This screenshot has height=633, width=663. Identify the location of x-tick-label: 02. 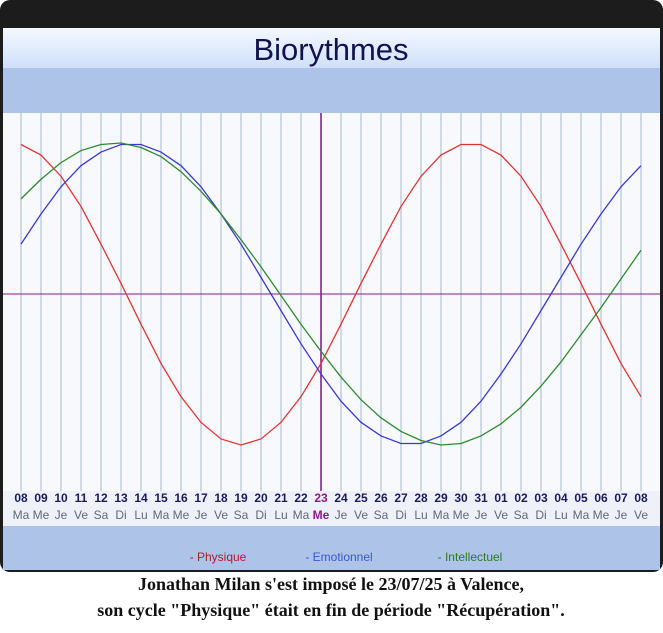
(521, 498).